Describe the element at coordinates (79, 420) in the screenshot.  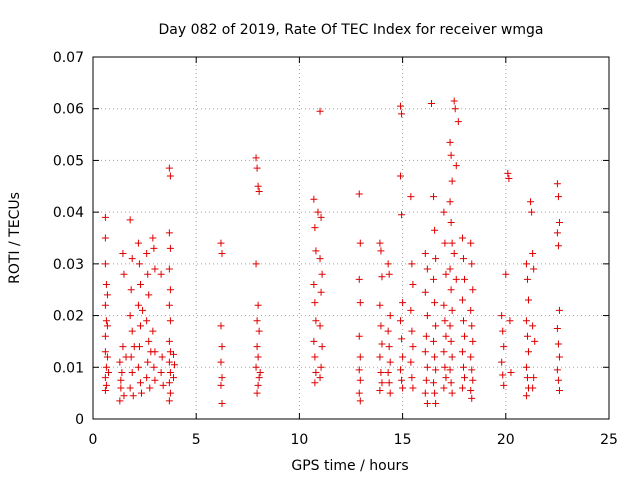
I see `y-tick-label: 0` at that location.